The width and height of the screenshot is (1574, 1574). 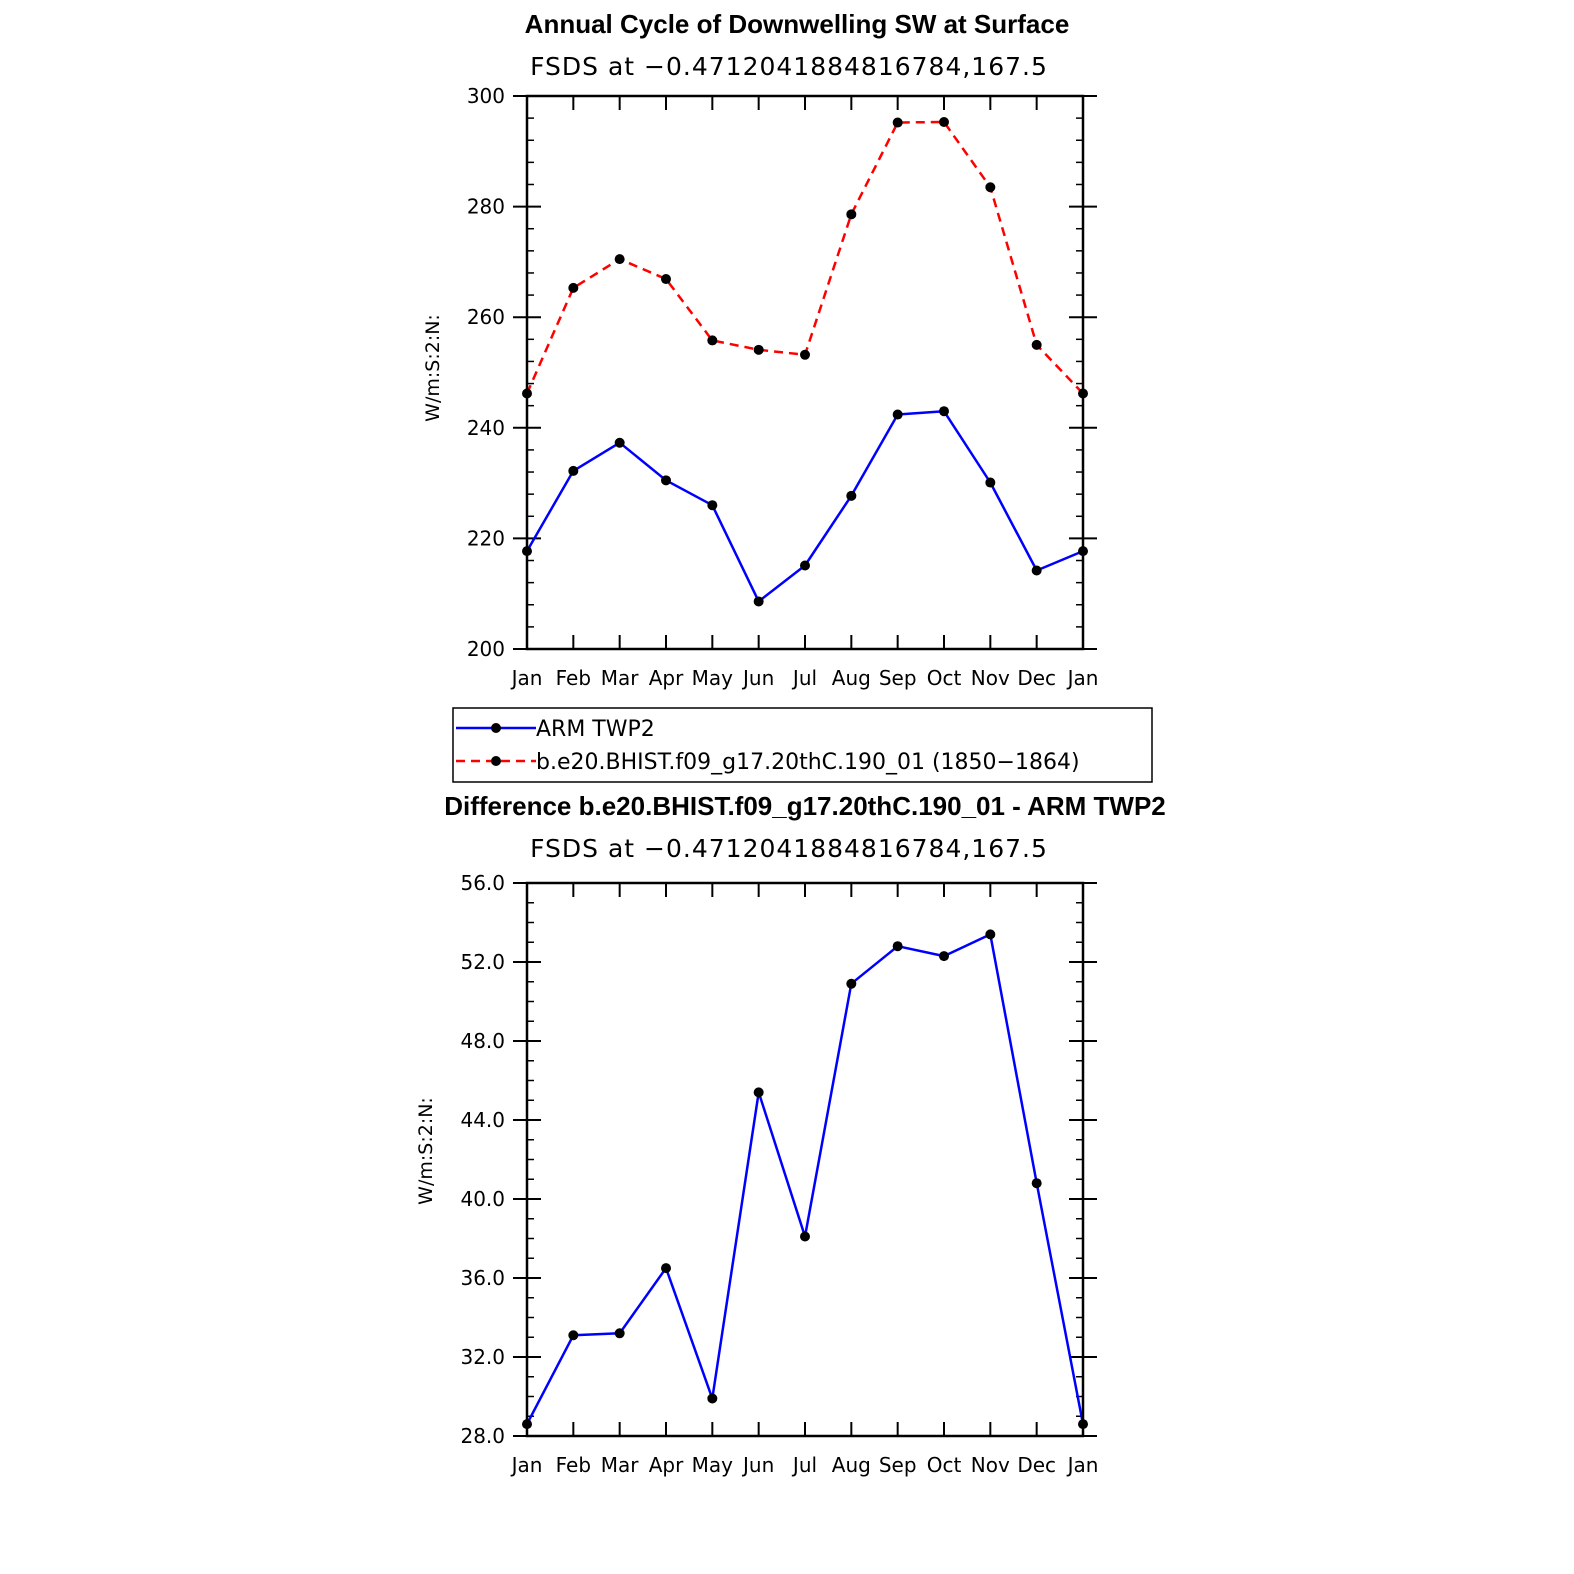 I want to click on y-tick-label: 220, so click(x=486, y=538).